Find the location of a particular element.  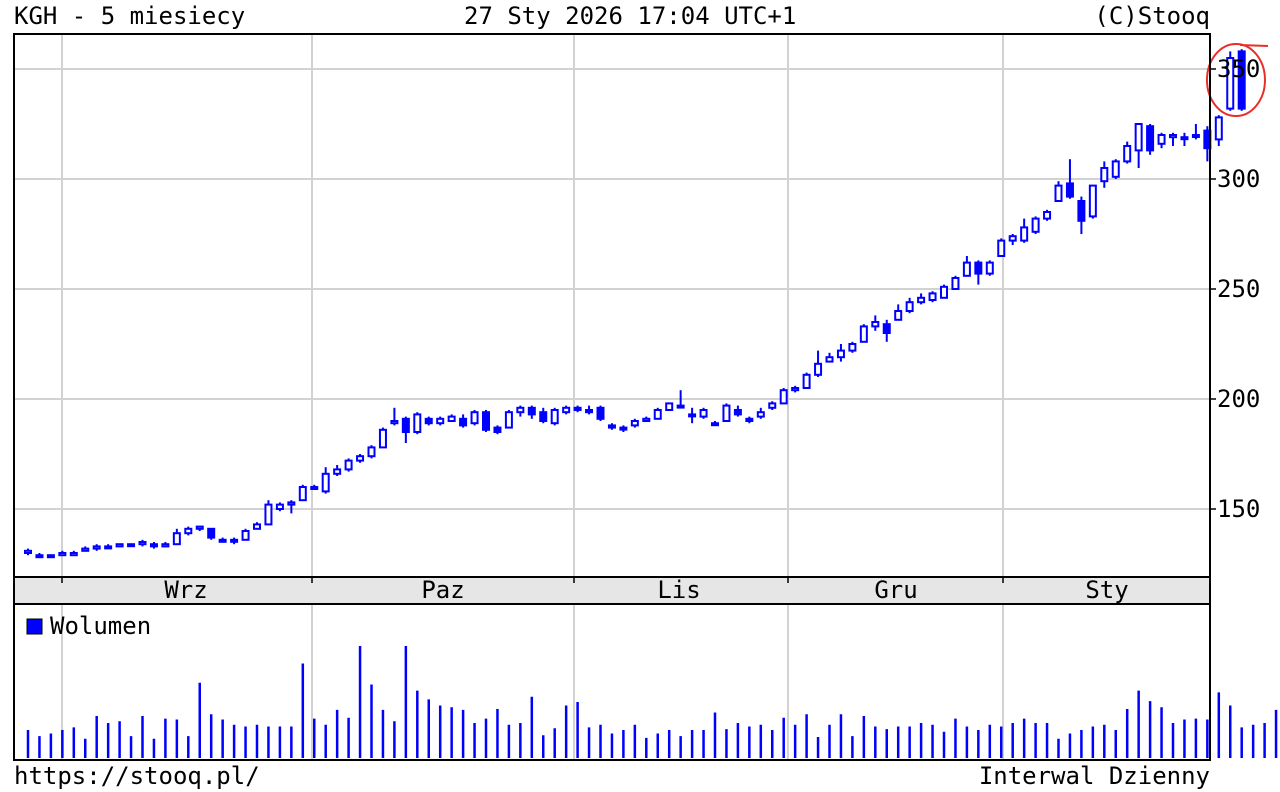

timestamp: 27 Sty 2026 17:04 UTC+1 is located at coordinates (630, 16).